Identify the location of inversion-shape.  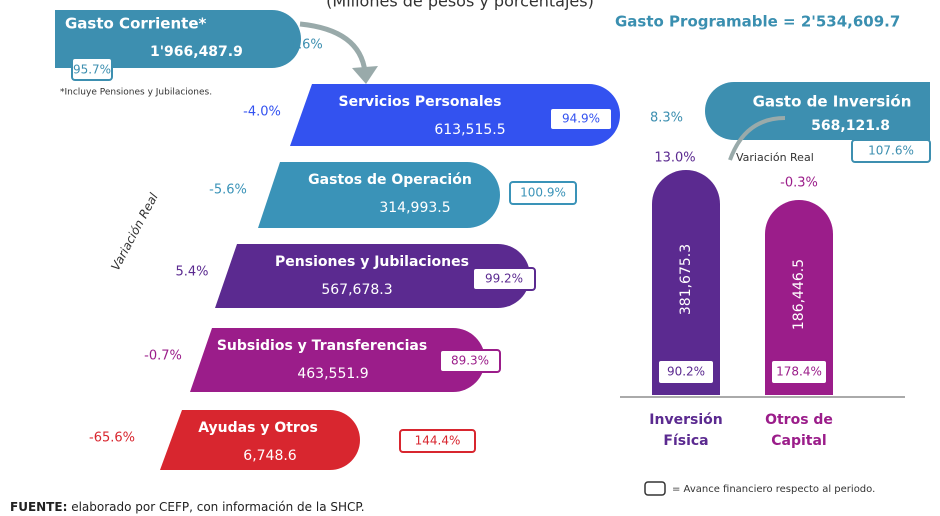
(817, 111).